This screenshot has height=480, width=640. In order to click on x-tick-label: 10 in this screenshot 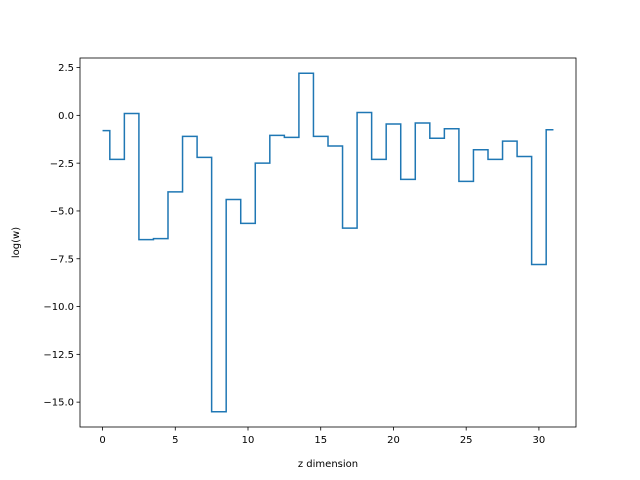, I will do `click(248, 440)`.